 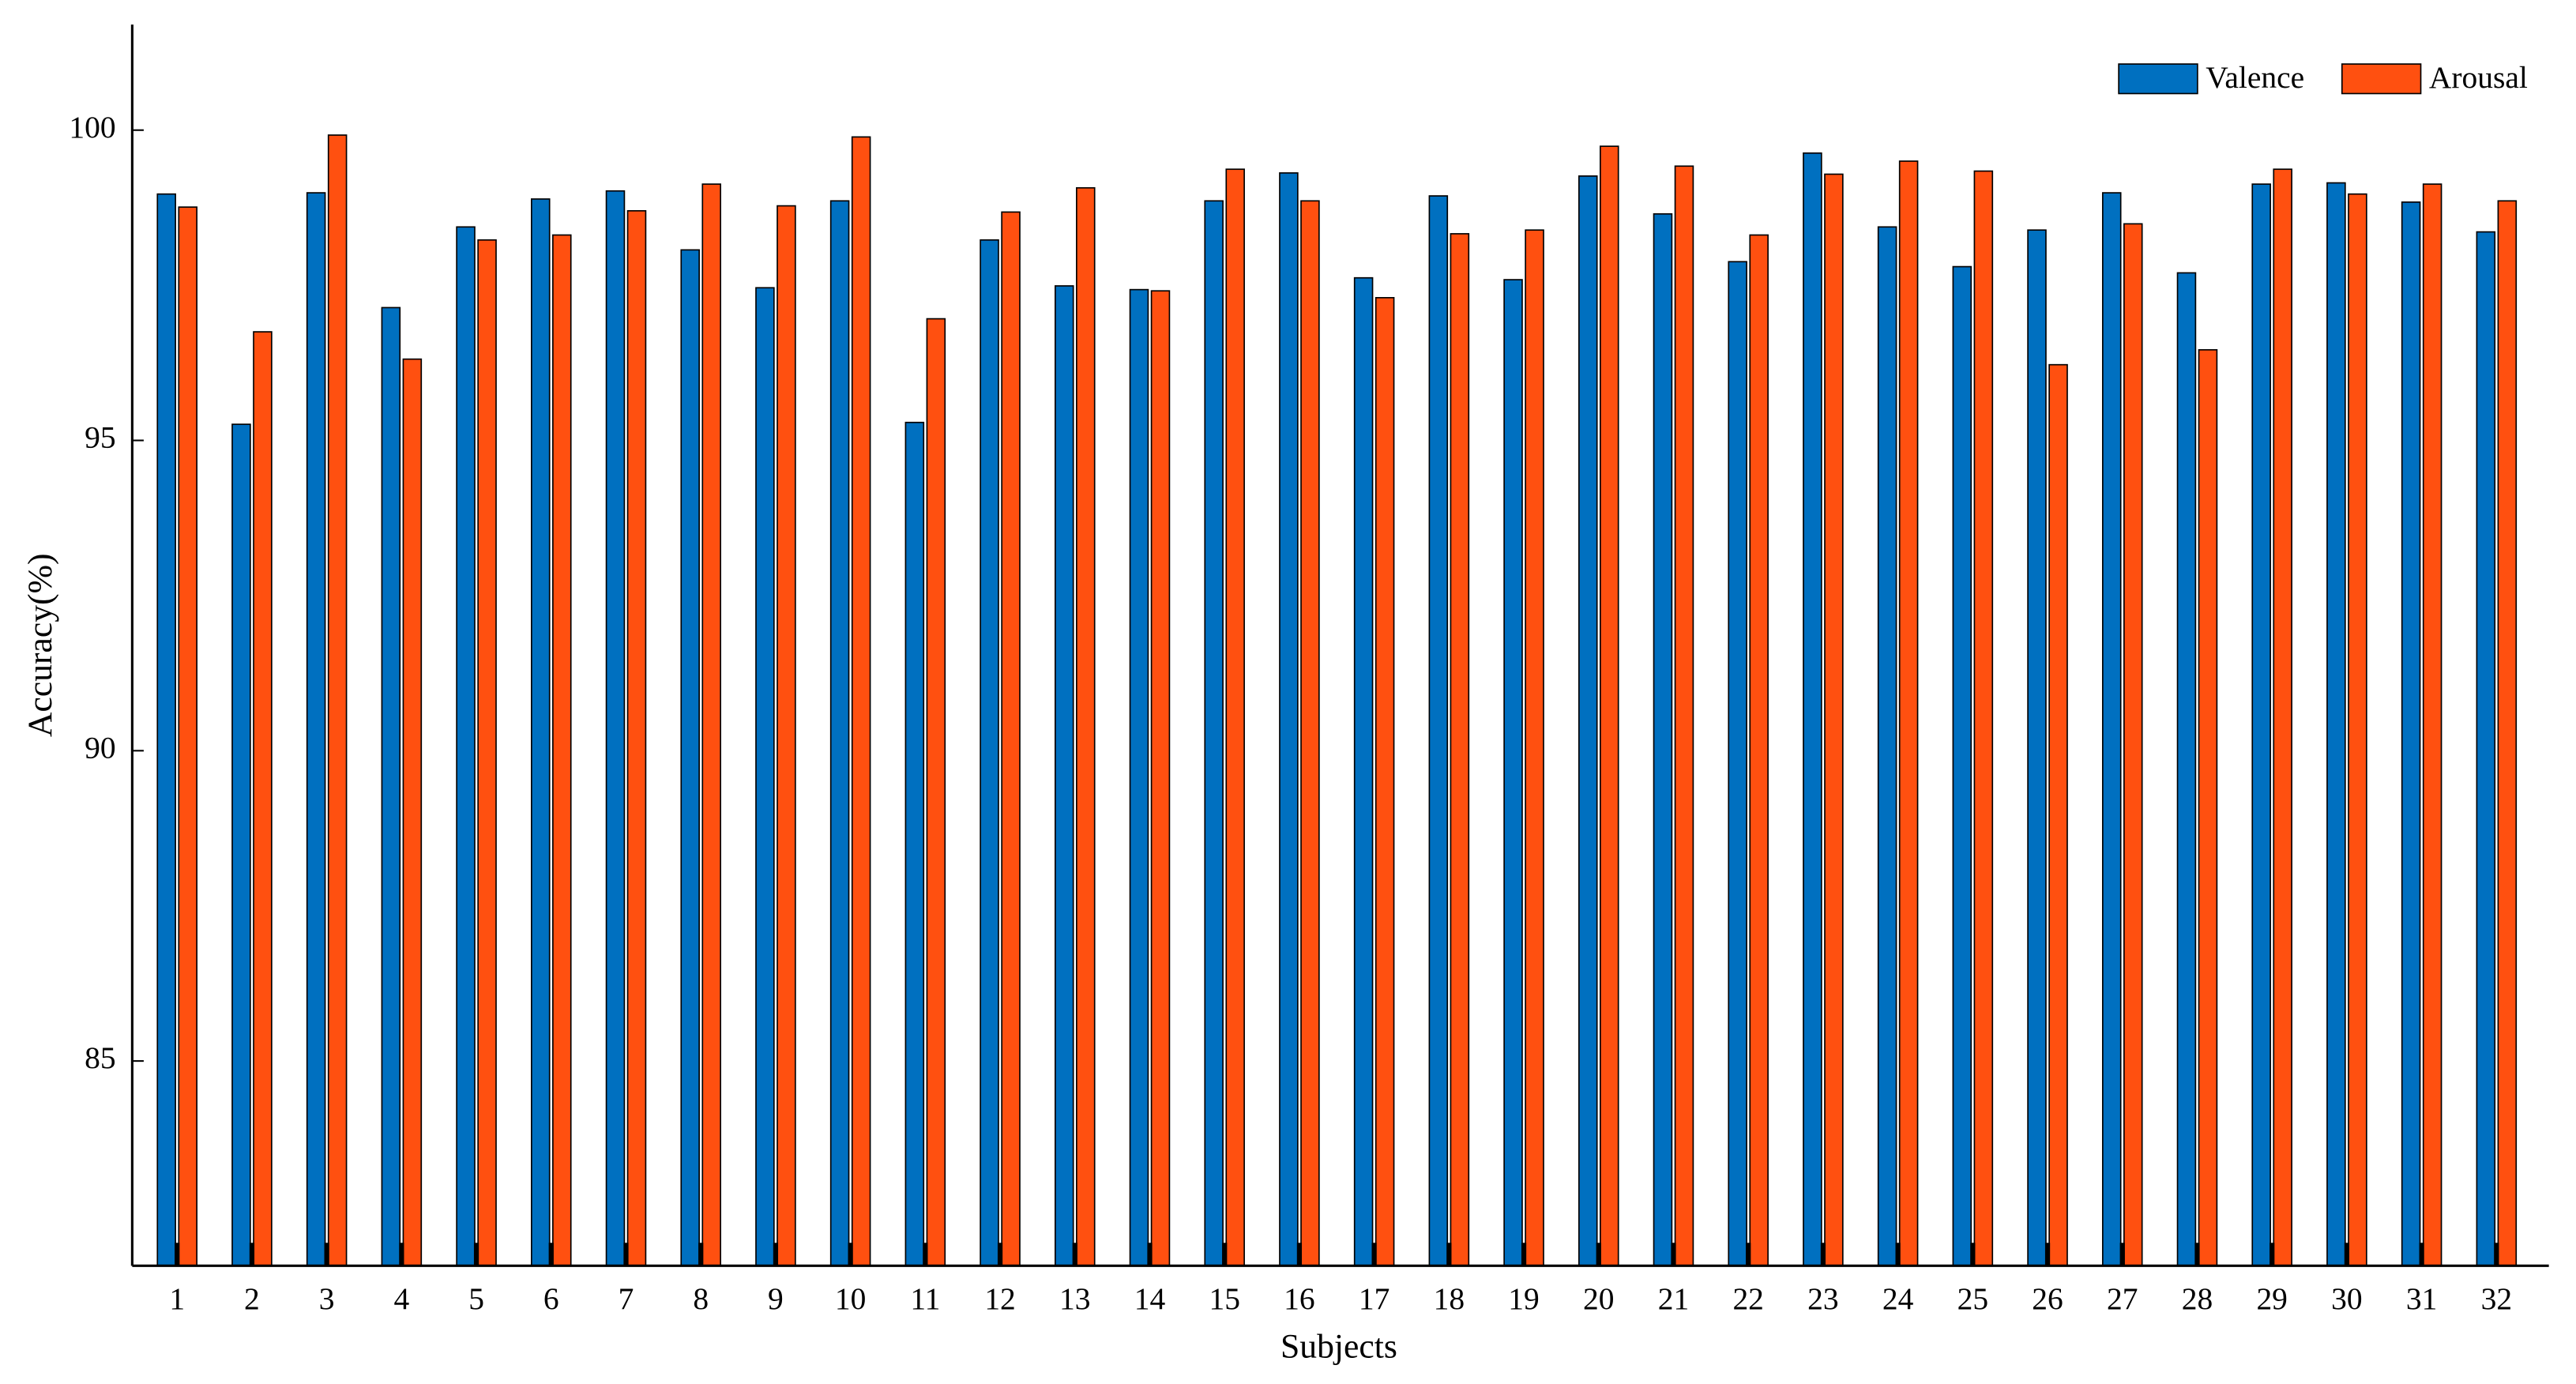 What do you see at coordinates (2123, 1298) in the screenshot?
I see `x-tick-label: 27` at bounding box center [2123, 1298].